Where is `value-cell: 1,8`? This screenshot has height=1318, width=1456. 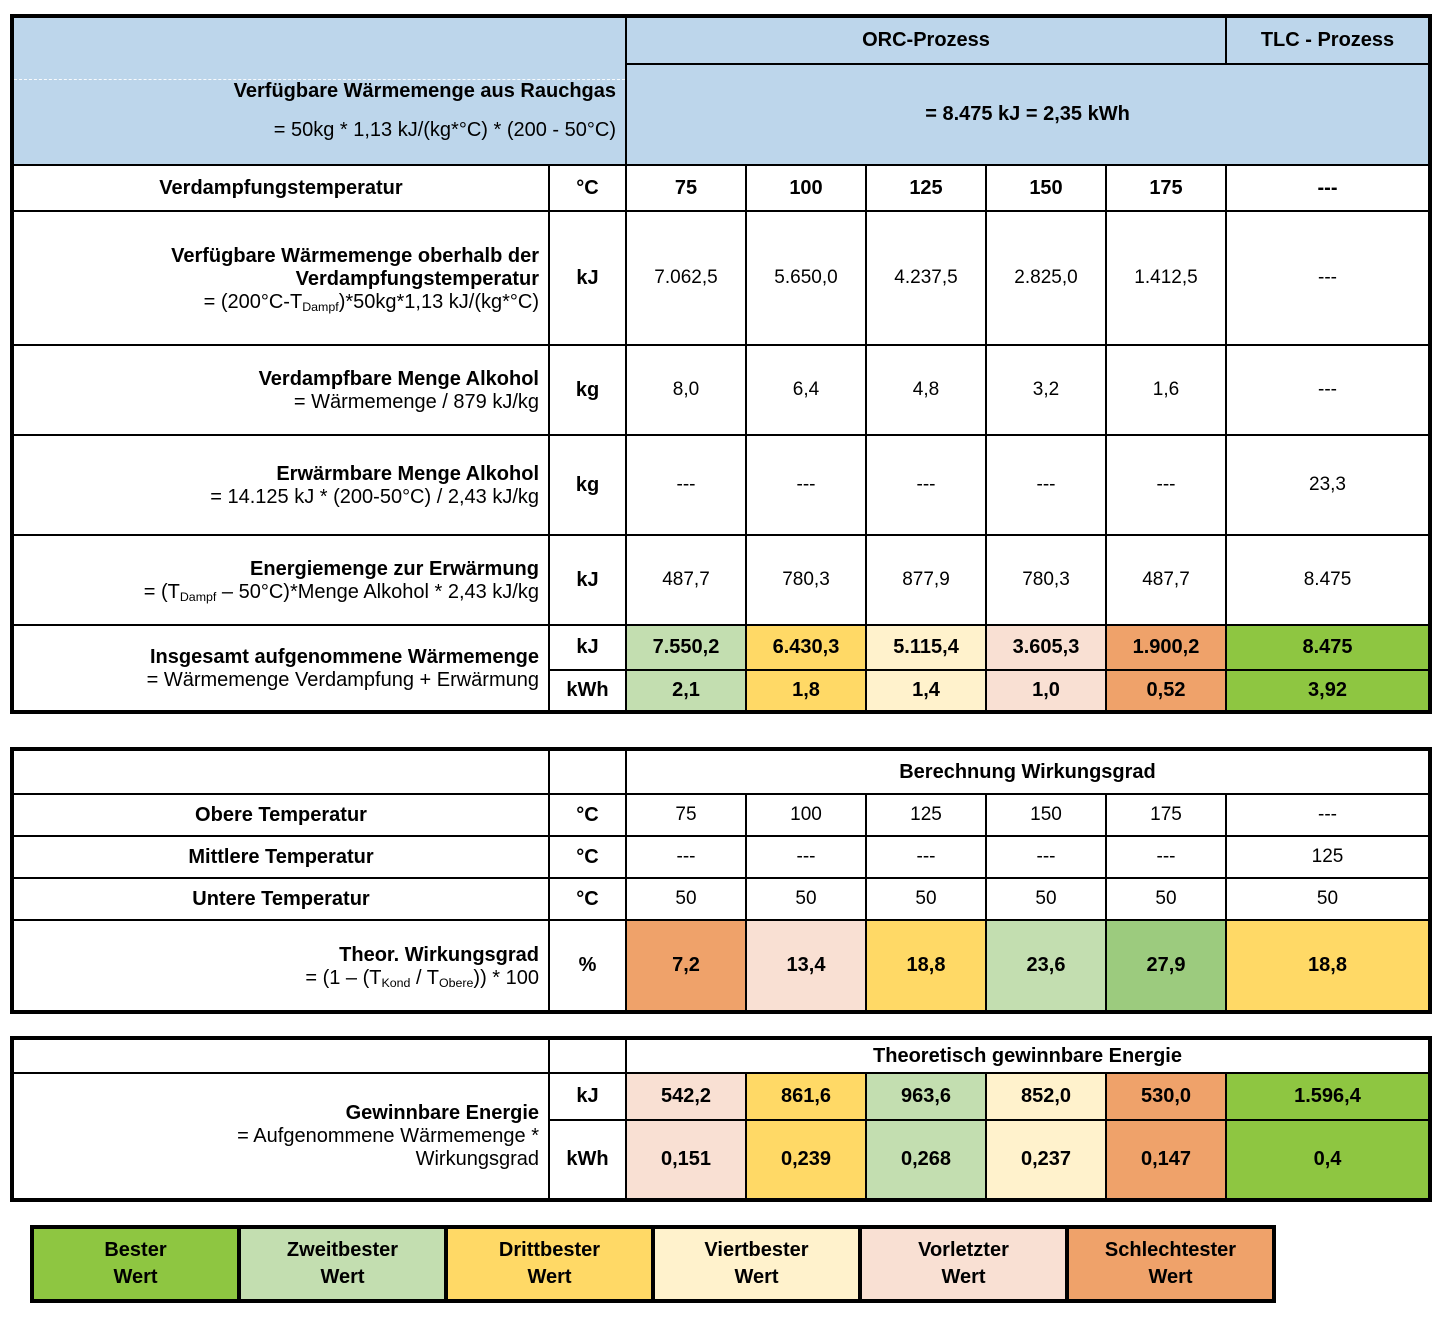 value-cell: 1,8 is located at coordinates (806, 691).